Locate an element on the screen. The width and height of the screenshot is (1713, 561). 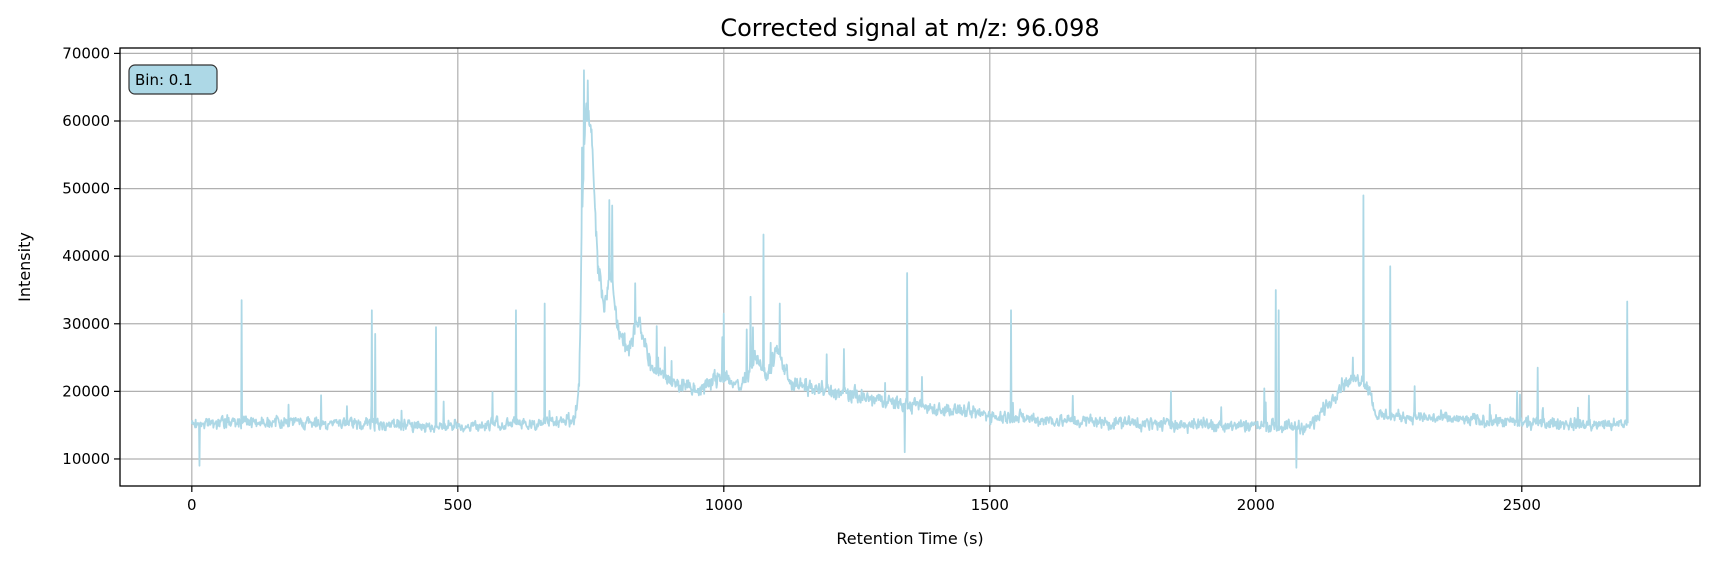
bin-annotation: Bin: 0.1 is located at coordinates (173, 79).